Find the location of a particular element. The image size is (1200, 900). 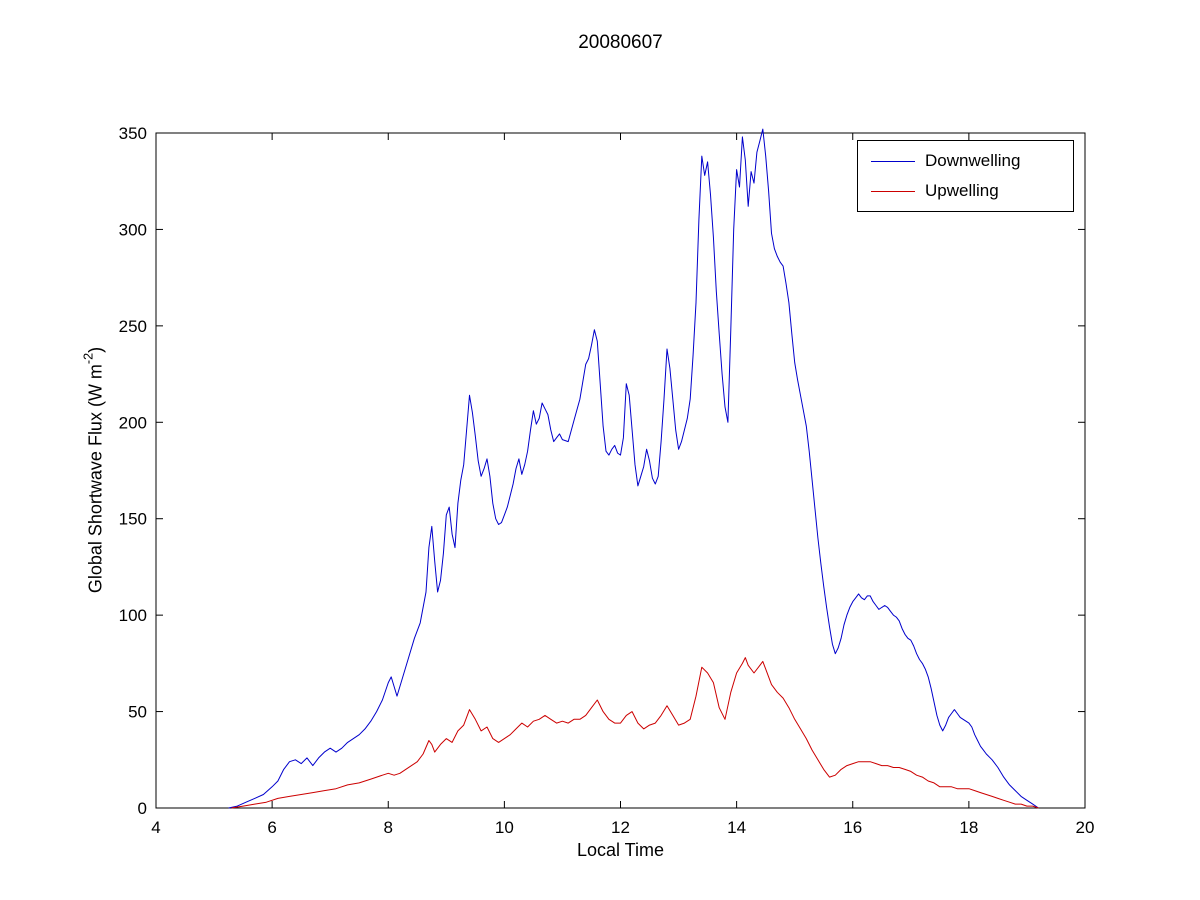

y-axis-label: Global Shortwave Flux (W m-2) is located at coordinates (94, 470).